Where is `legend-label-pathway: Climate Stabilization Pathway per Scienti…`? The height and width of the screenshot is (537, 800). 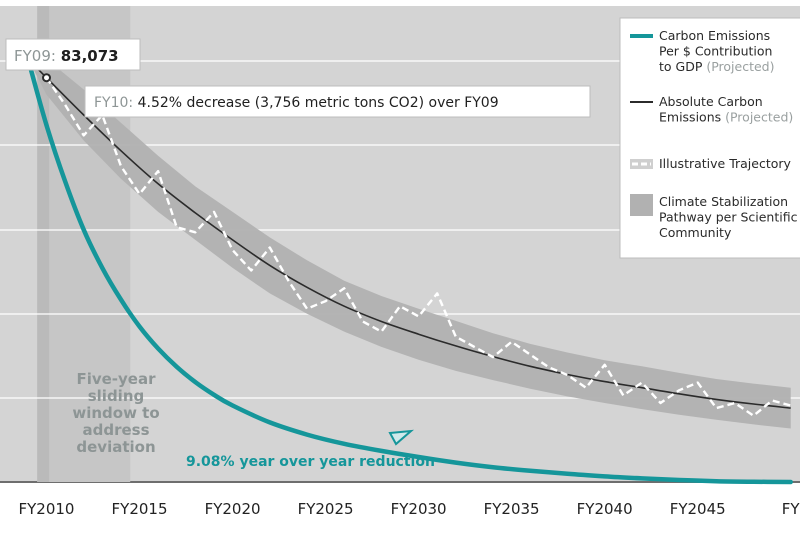
legend-label-pathway: Climate Stabilization Pathway per Scienti… is located at coordinates (728, 217).